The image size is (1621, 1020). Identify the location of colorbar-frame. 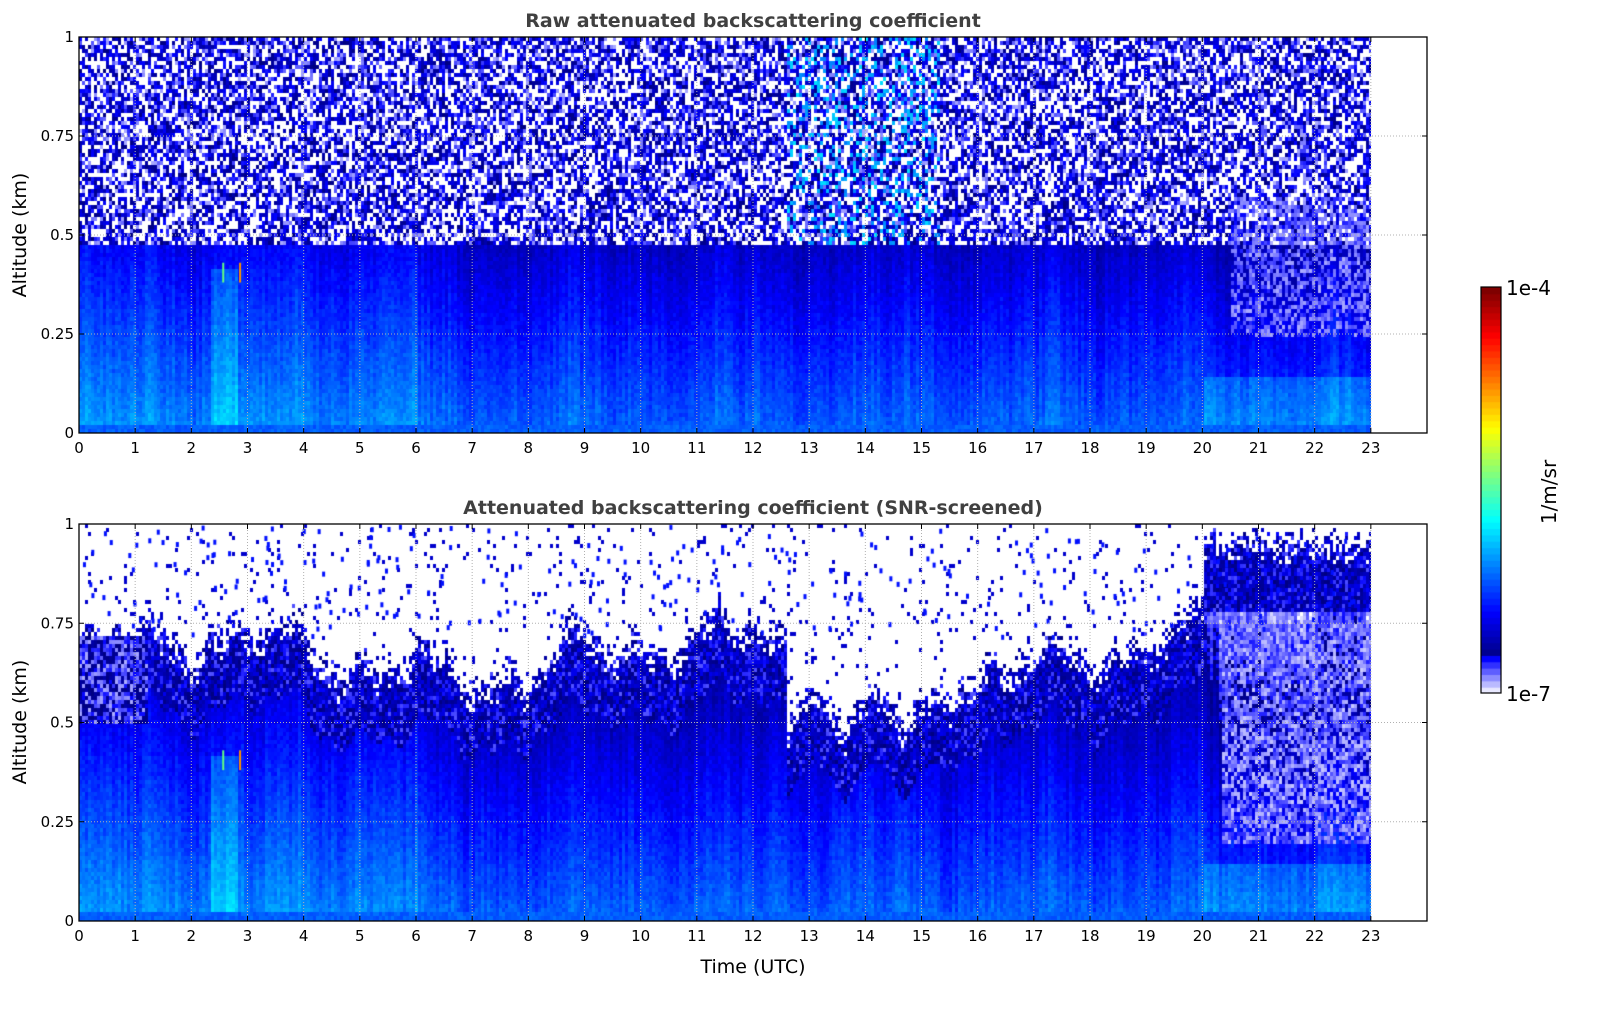
(1491, 490).